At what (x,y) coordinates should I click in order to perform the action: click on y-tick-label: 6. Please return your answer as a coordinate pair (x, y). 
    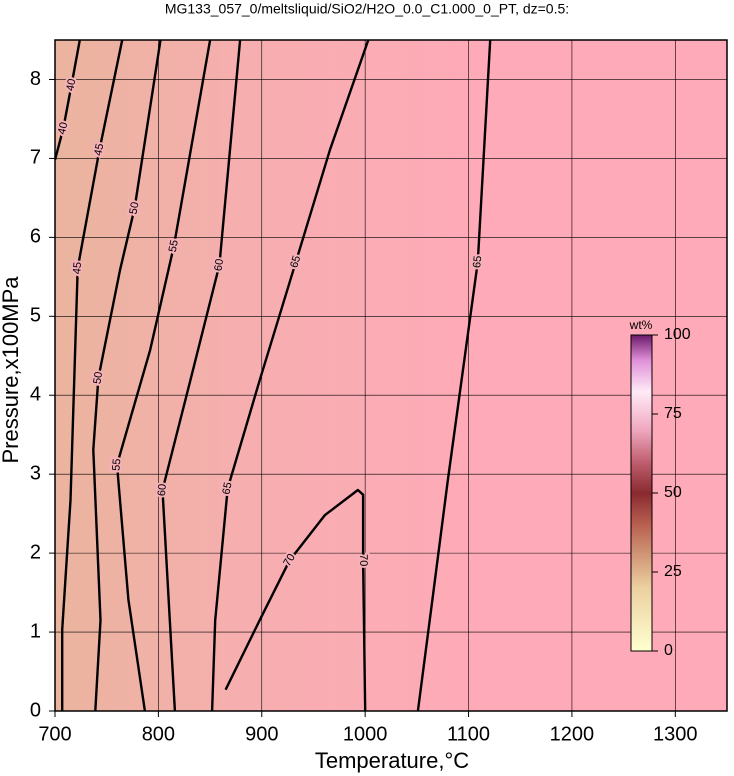
    Looking at the image, I should click on (35, 237).